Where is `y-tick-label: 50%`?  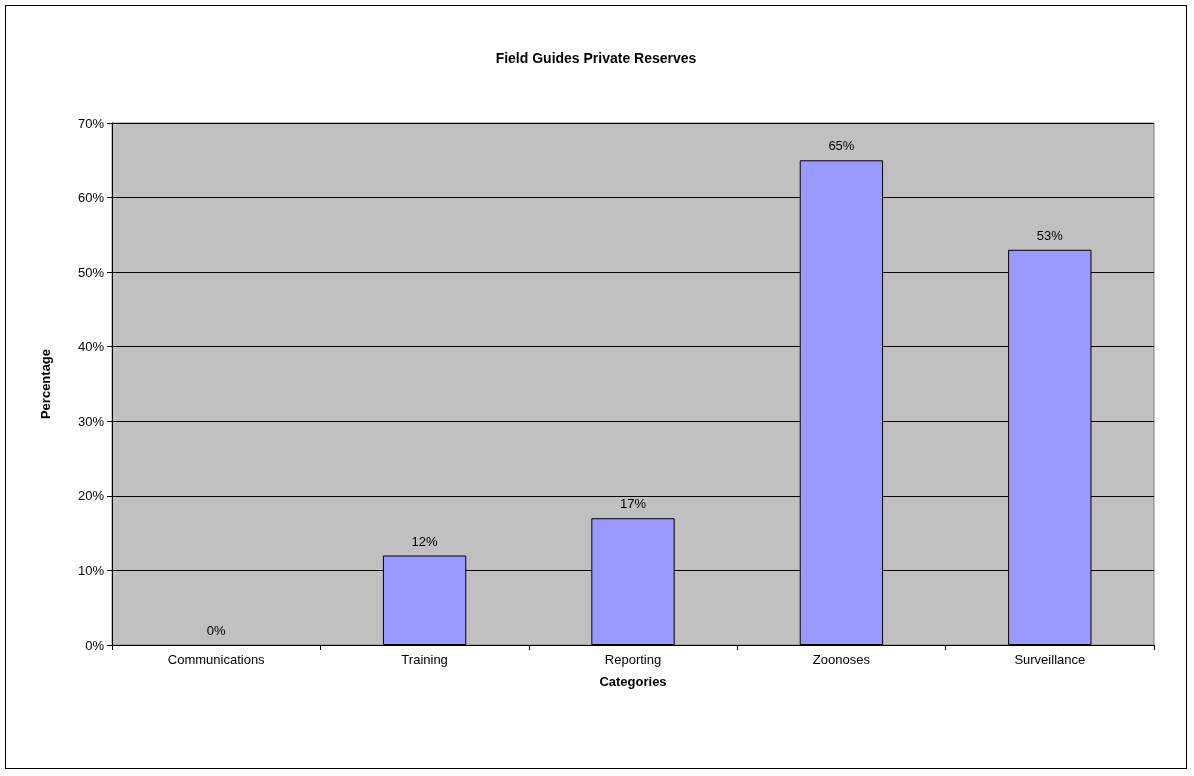
y-tick-label: 50% is located at coordinates (91, 272).